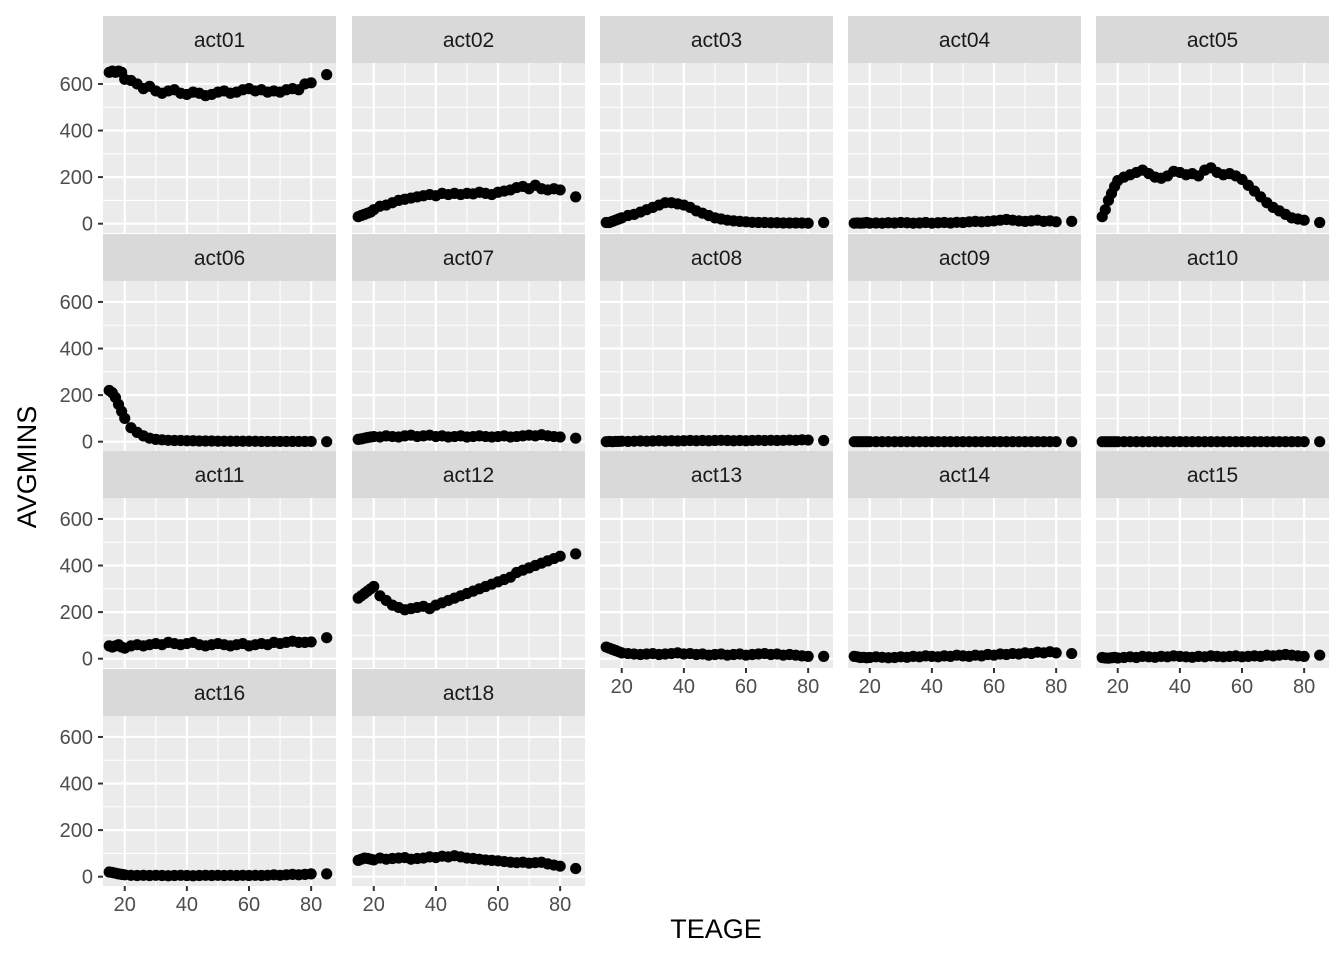 This screenshot has height=960, width=1344. What do you see at coordinates (198, 792) in the screenshot?
I see `facet-panel-act16: act16 0 200 400 600 20 40 60 80` at bounding box center [198, 792].